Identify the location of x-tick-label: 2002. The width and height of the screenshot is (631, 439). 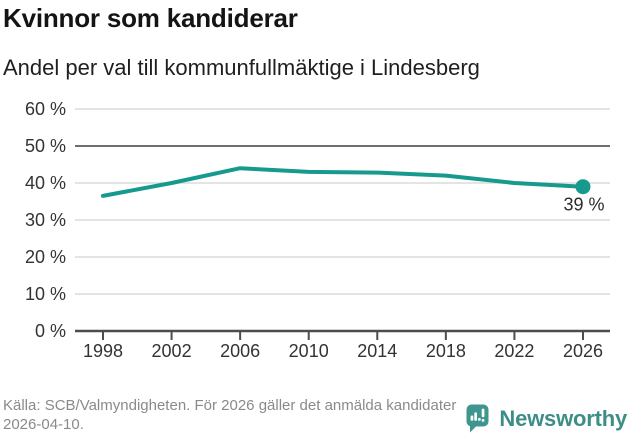
(172, 351).